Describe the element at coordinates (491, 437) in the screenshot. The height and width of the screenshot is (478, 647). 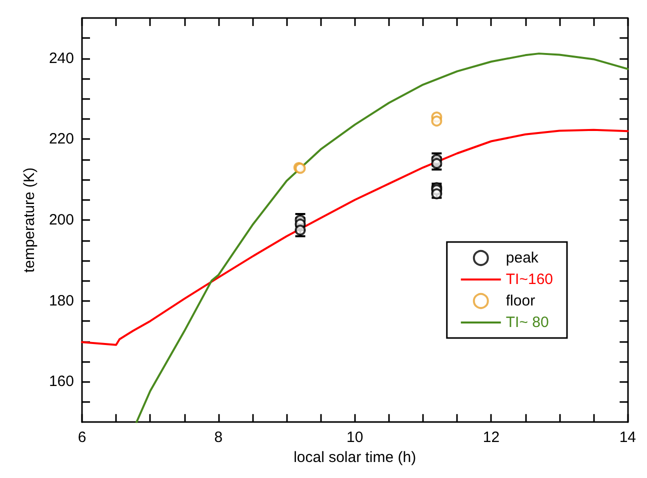
I see `x-tick-label: 12` at that location.